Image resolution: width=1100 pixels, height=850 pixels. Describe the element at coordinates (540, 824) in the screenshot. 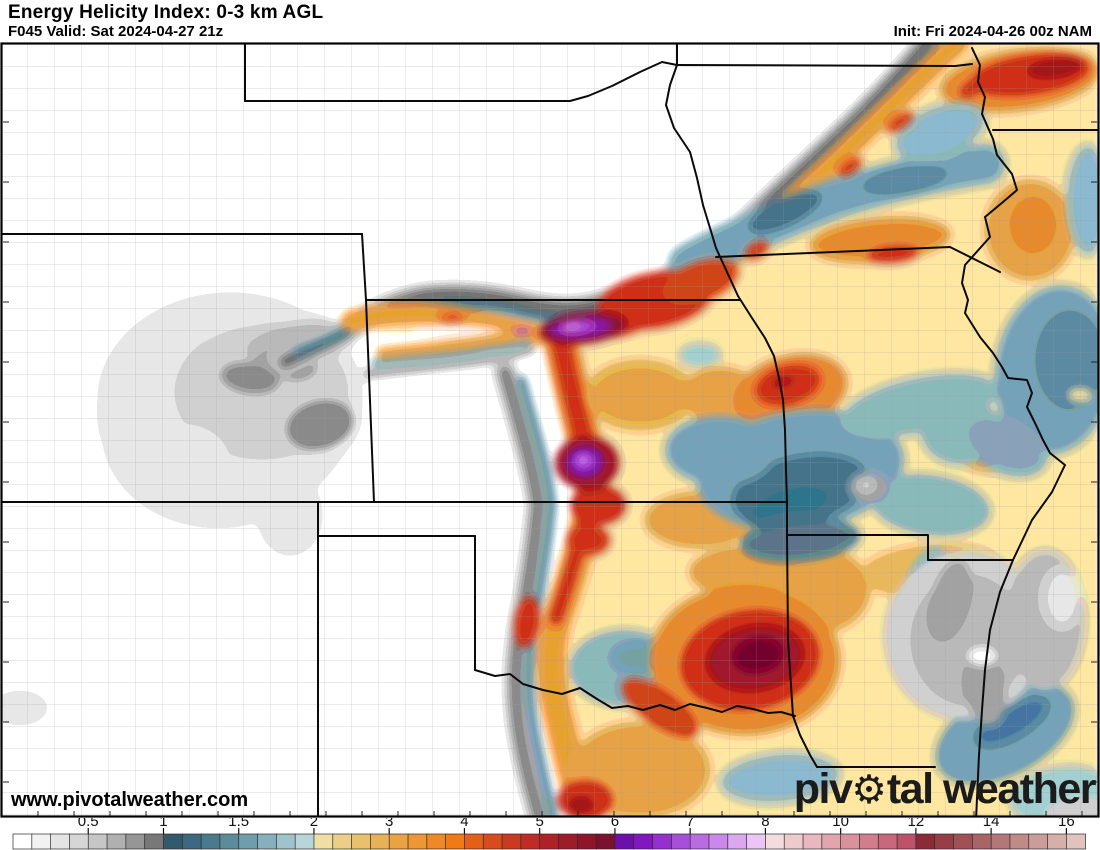

I see `colorbar-tick-label: 5` at that location.